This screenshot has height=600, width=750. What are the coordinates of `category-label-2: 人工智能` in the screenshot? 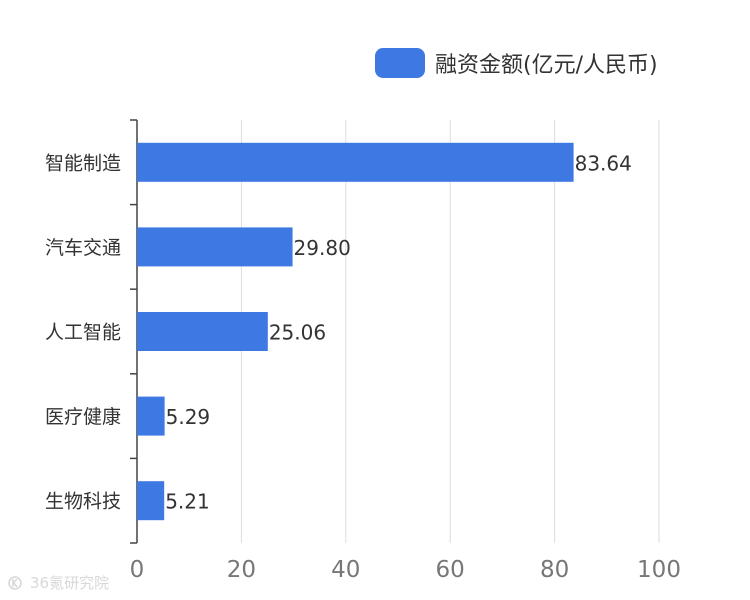 It's located at (83, 333).